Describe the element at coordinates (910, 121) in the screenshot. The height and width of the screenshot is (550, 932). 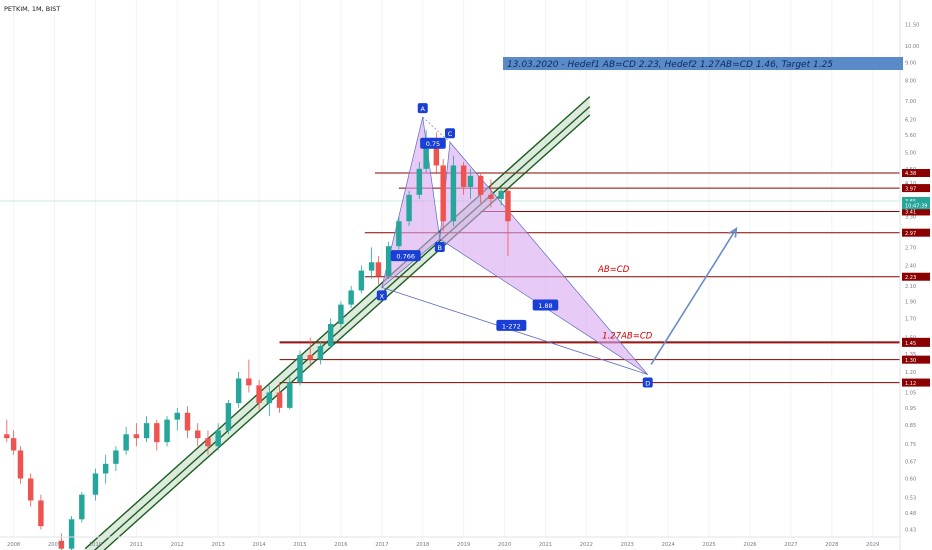
I see `y-tick-label: 6.20` at that location.